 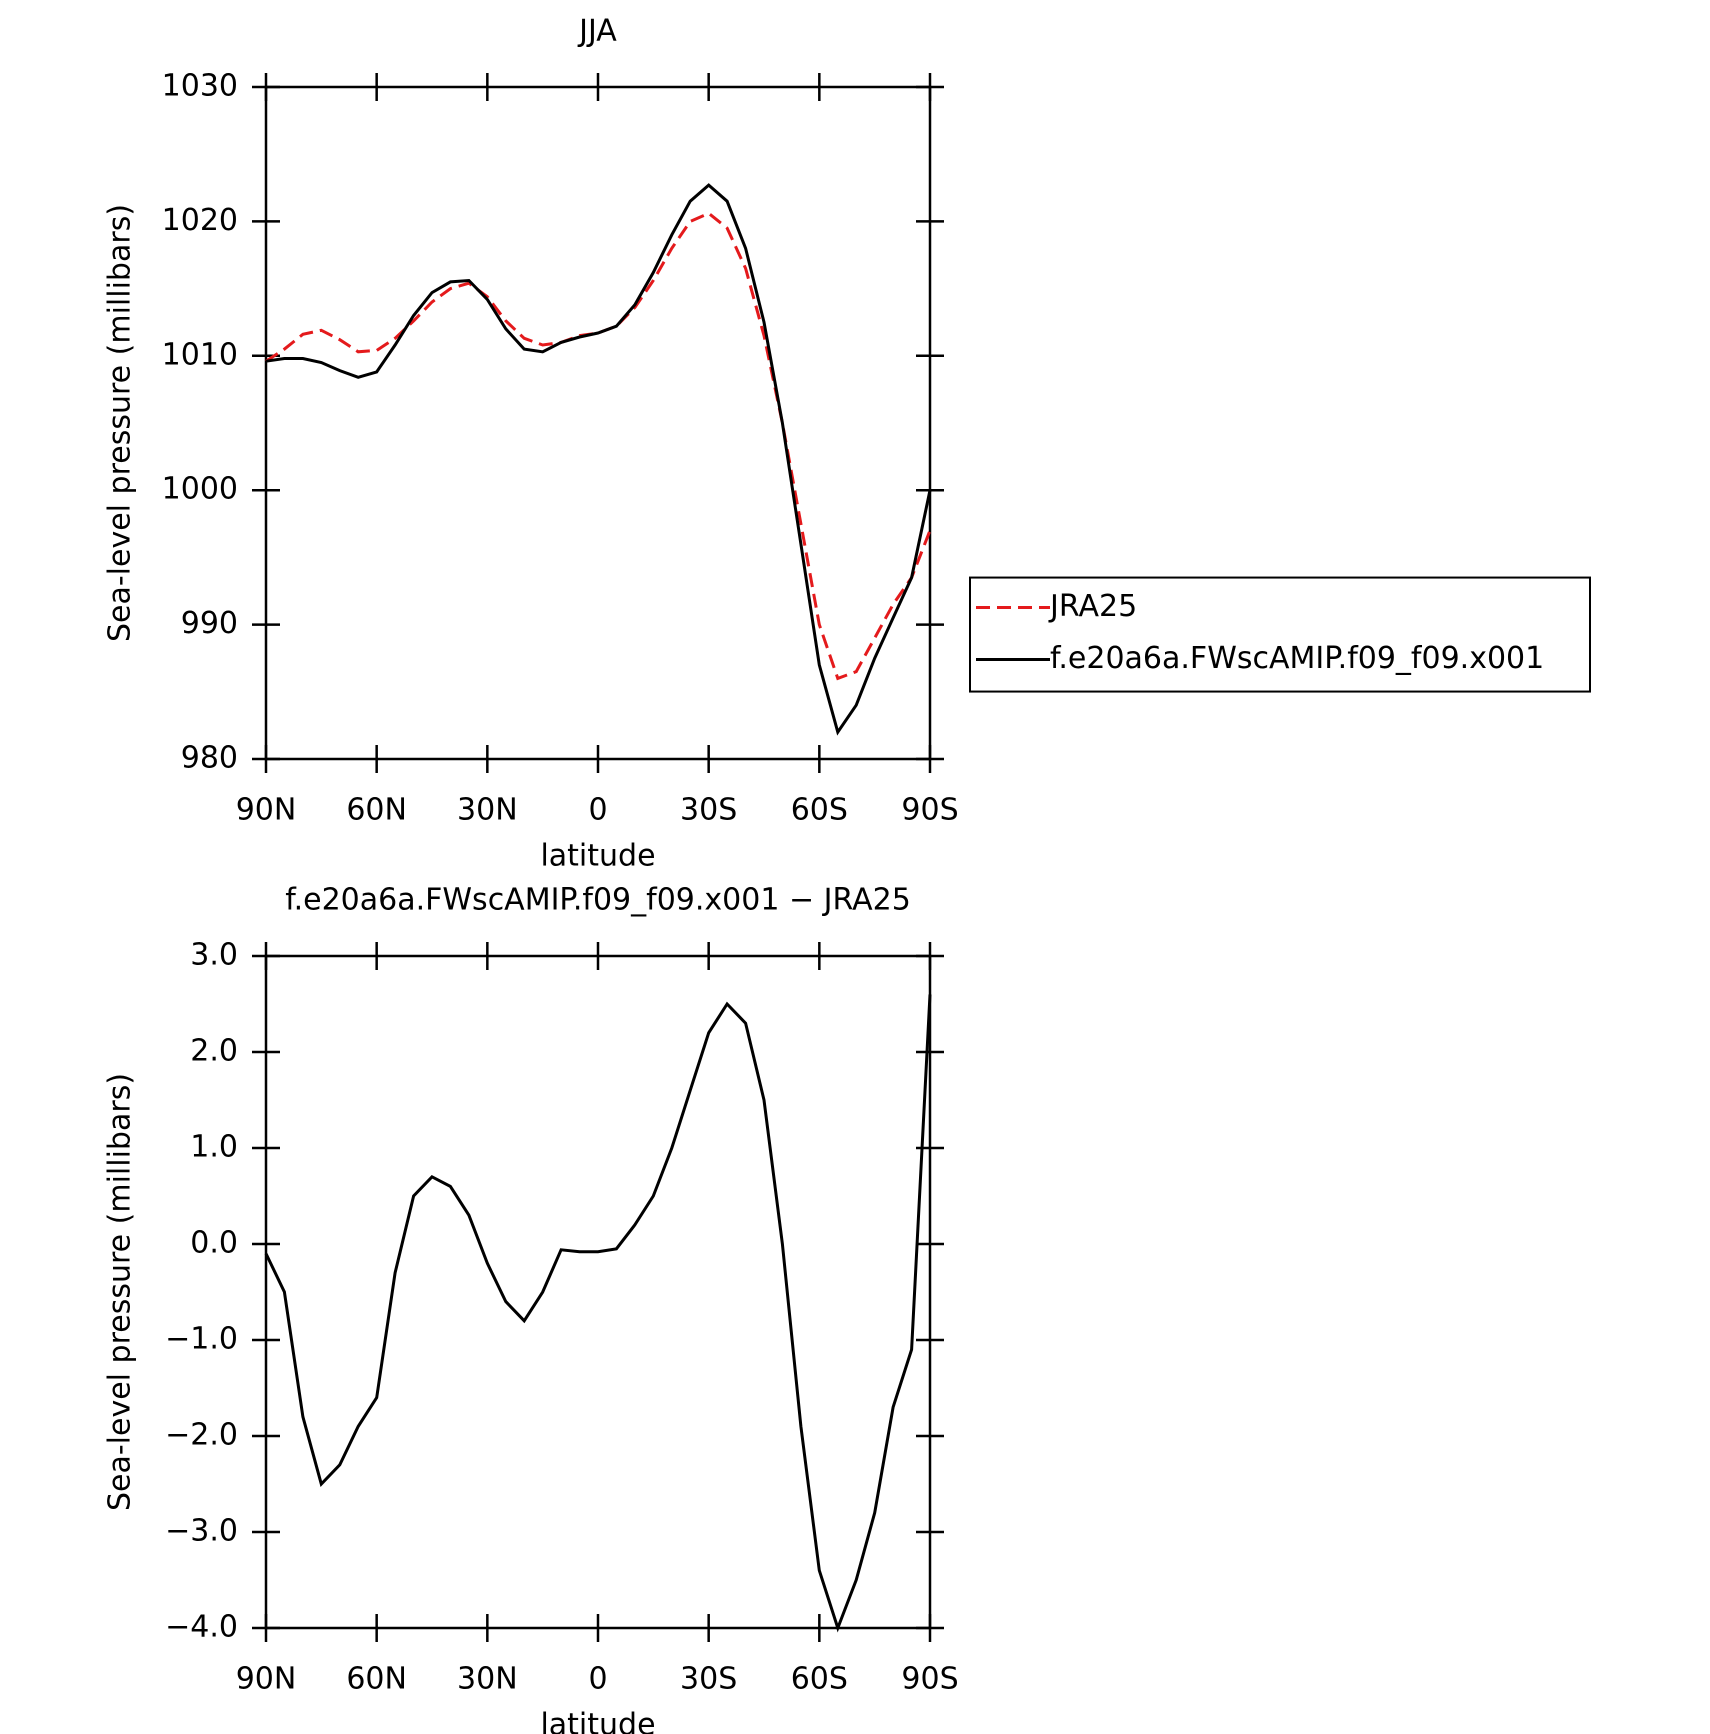 I want to click on y-tick-label: 1.0, so click(x=214, y=1147).